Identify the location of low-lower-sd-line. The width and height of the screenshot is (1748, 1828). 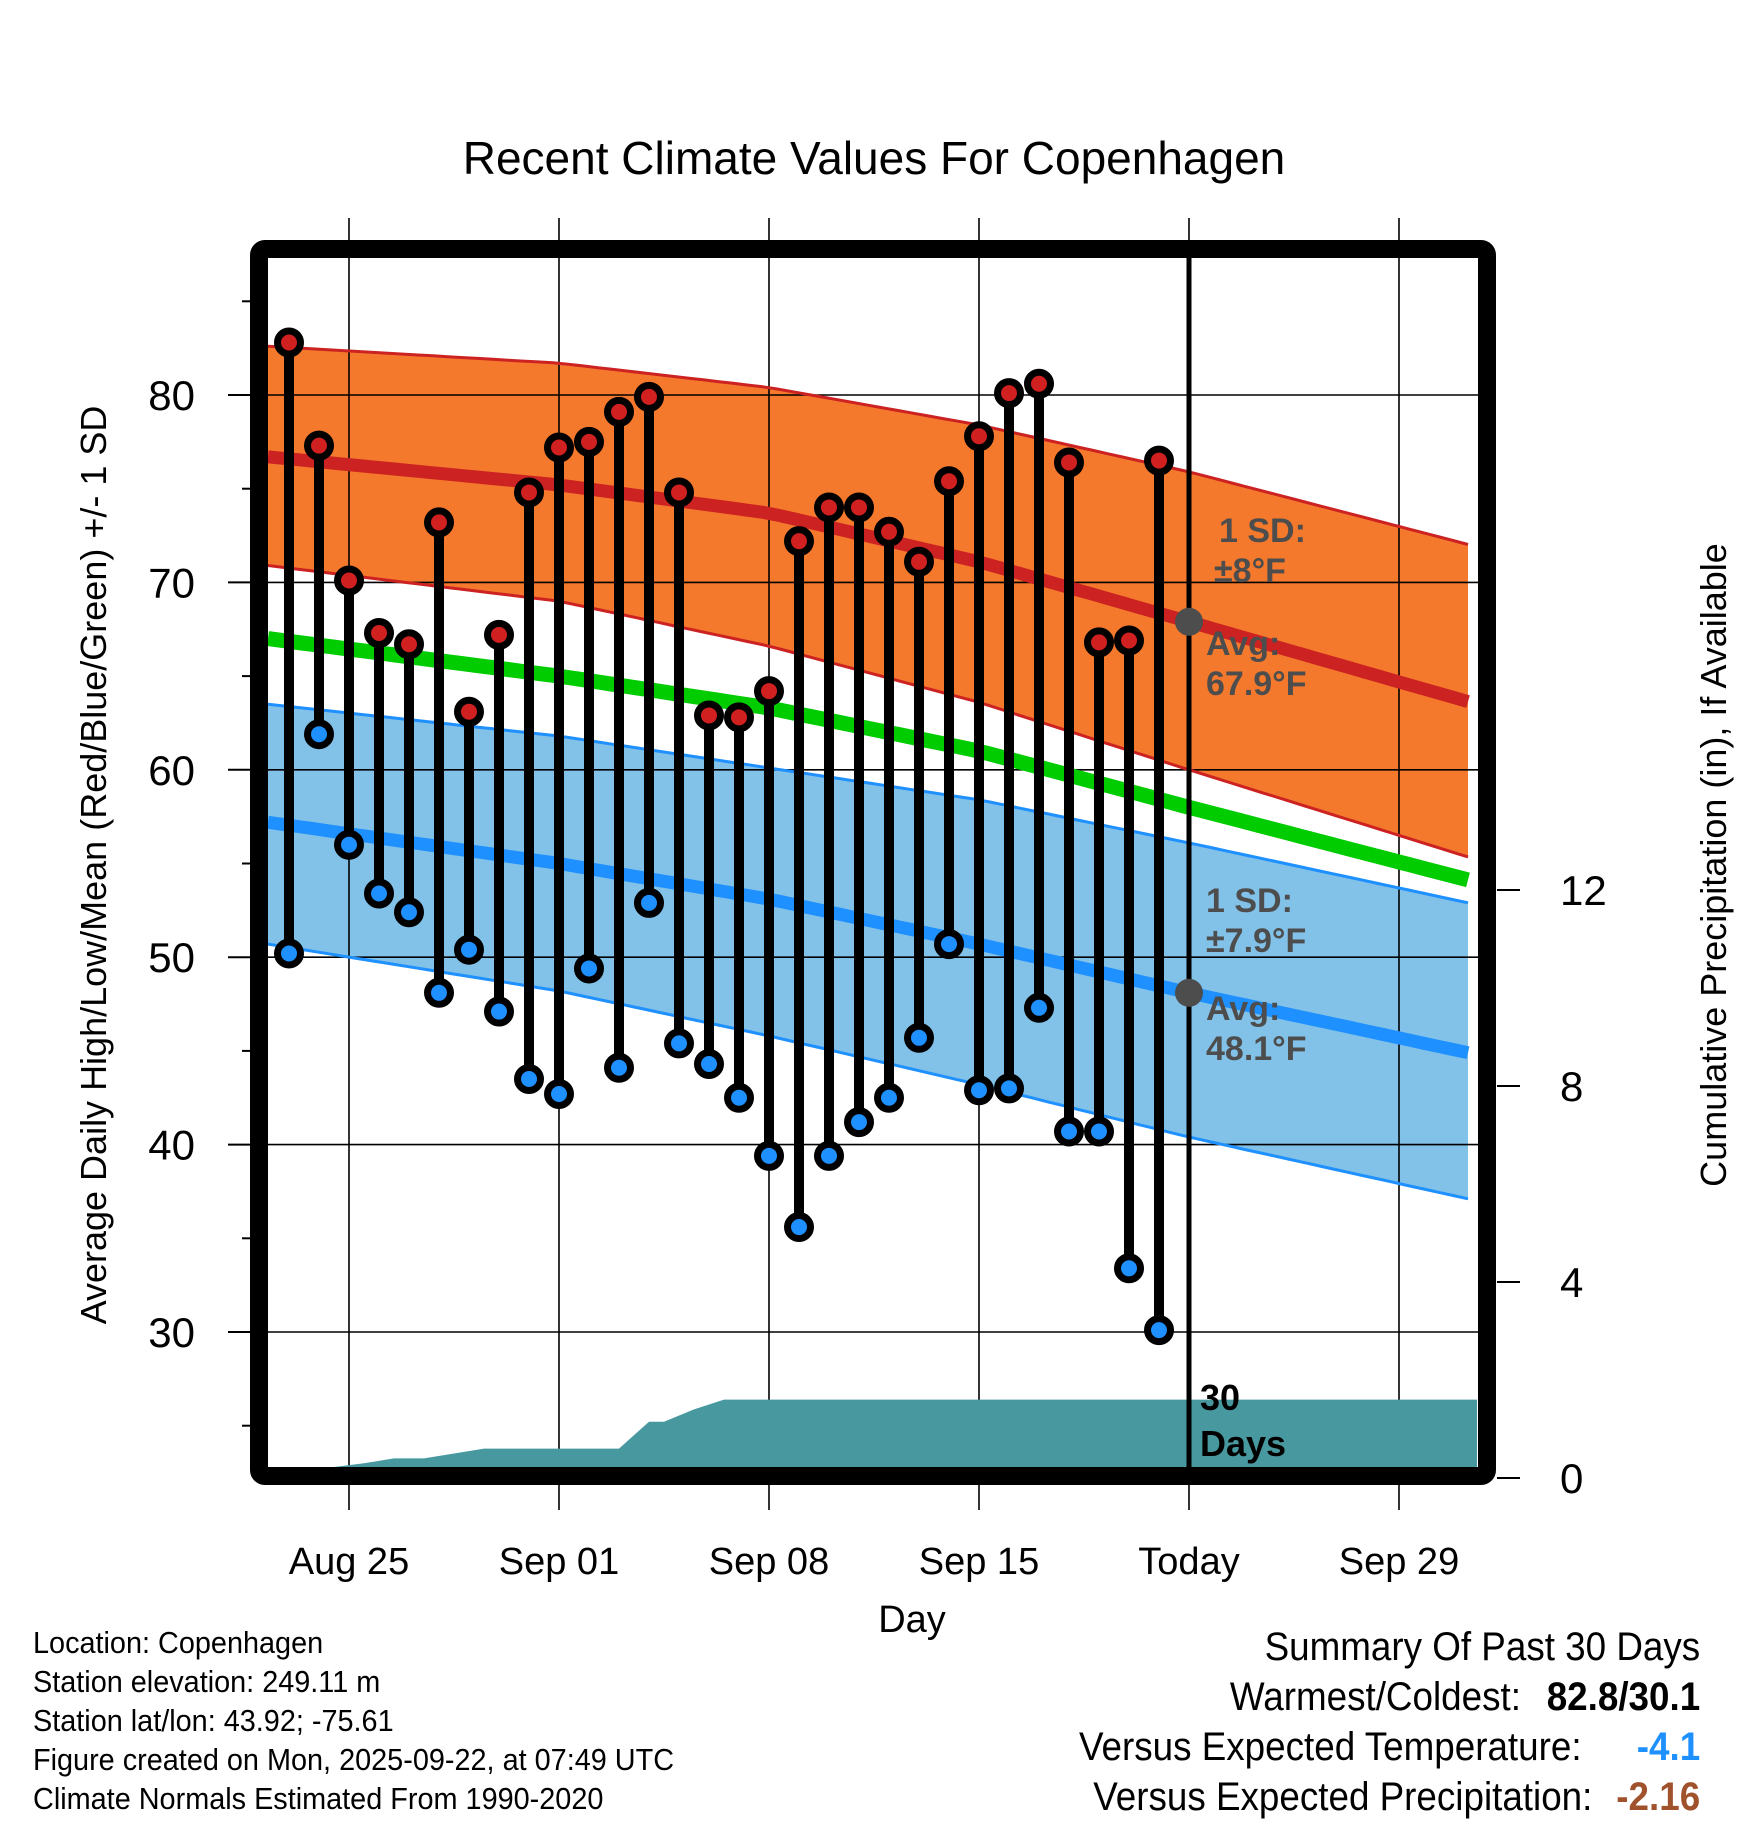
(868, 1071).